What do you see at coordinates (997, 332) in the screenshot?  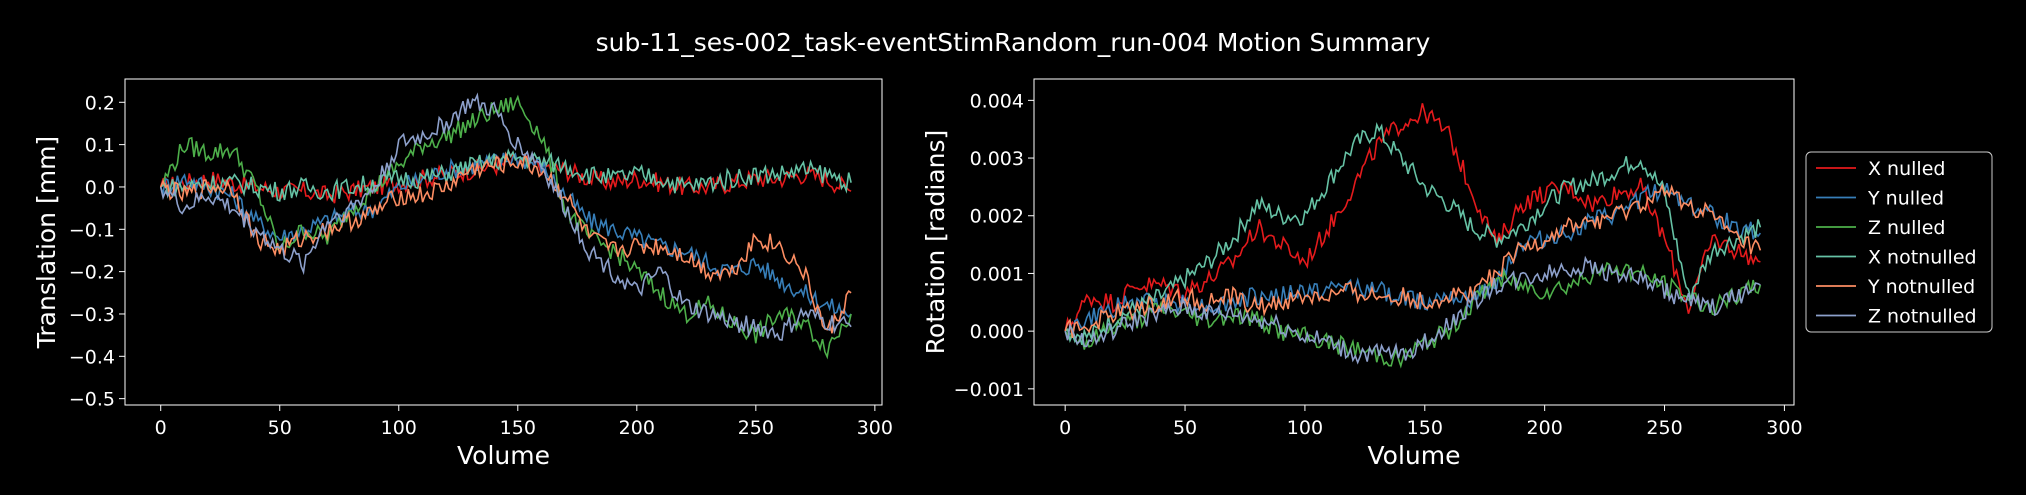 I see `y-tick-label: 0.000` at bounding box center [997, 332].